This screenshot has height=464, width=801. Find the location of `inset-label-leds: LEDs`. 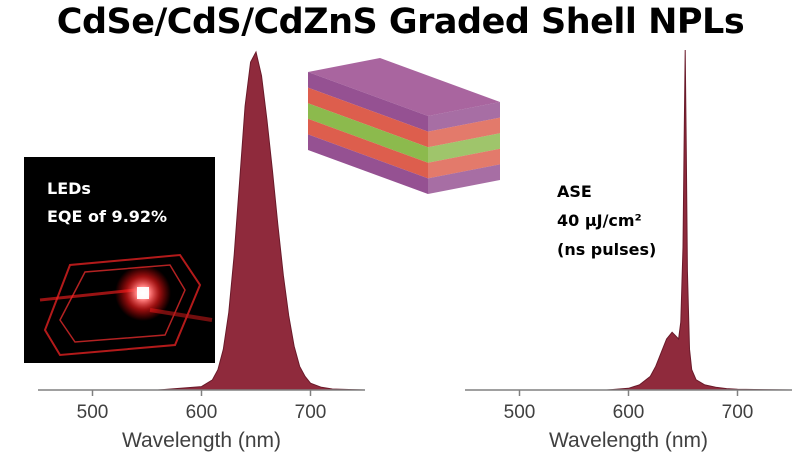

inset-label-leds: LEDs is located at coordinates (69, 188).